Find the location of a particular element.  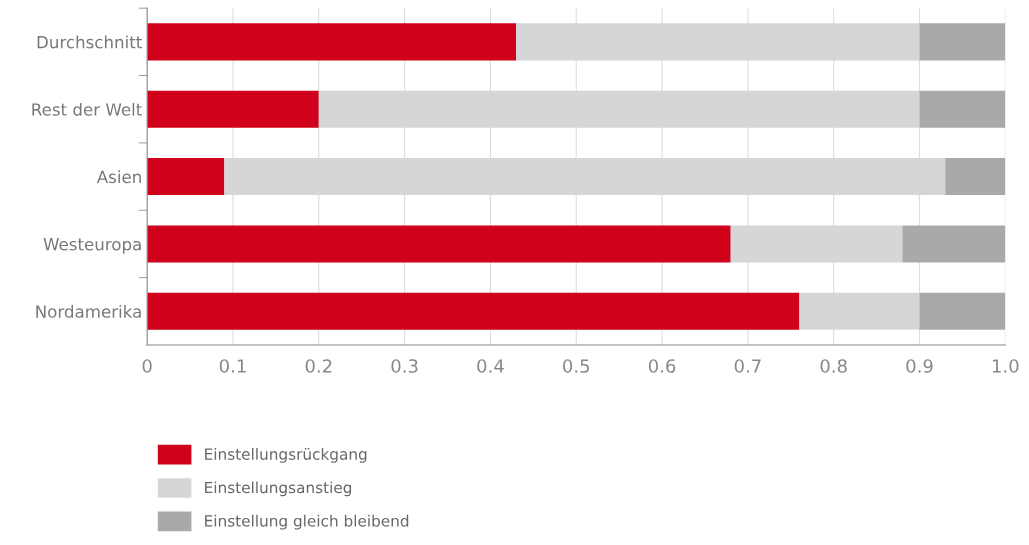

y-tick-label: Rest der Welt is located at coordinates (87, 109).